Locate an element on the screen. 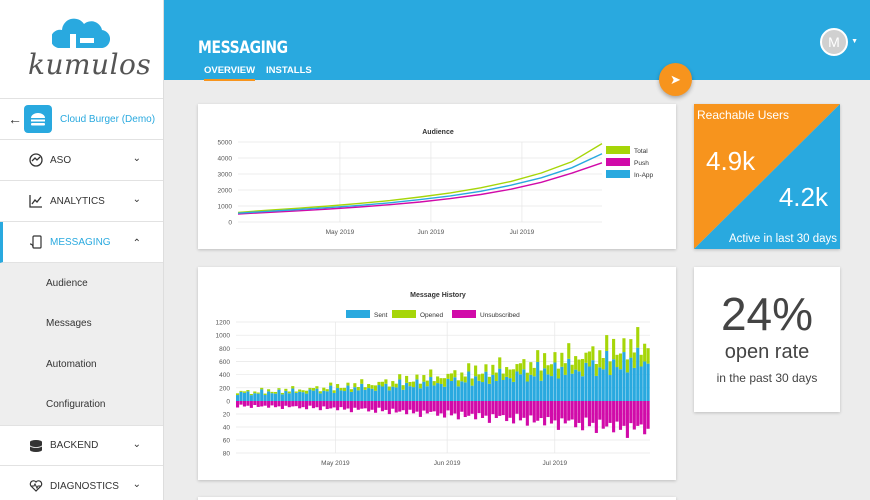 The width and height of the screenshot is (870, 500). legend-label: Unsubscribed is located at coordinates (500, 315).